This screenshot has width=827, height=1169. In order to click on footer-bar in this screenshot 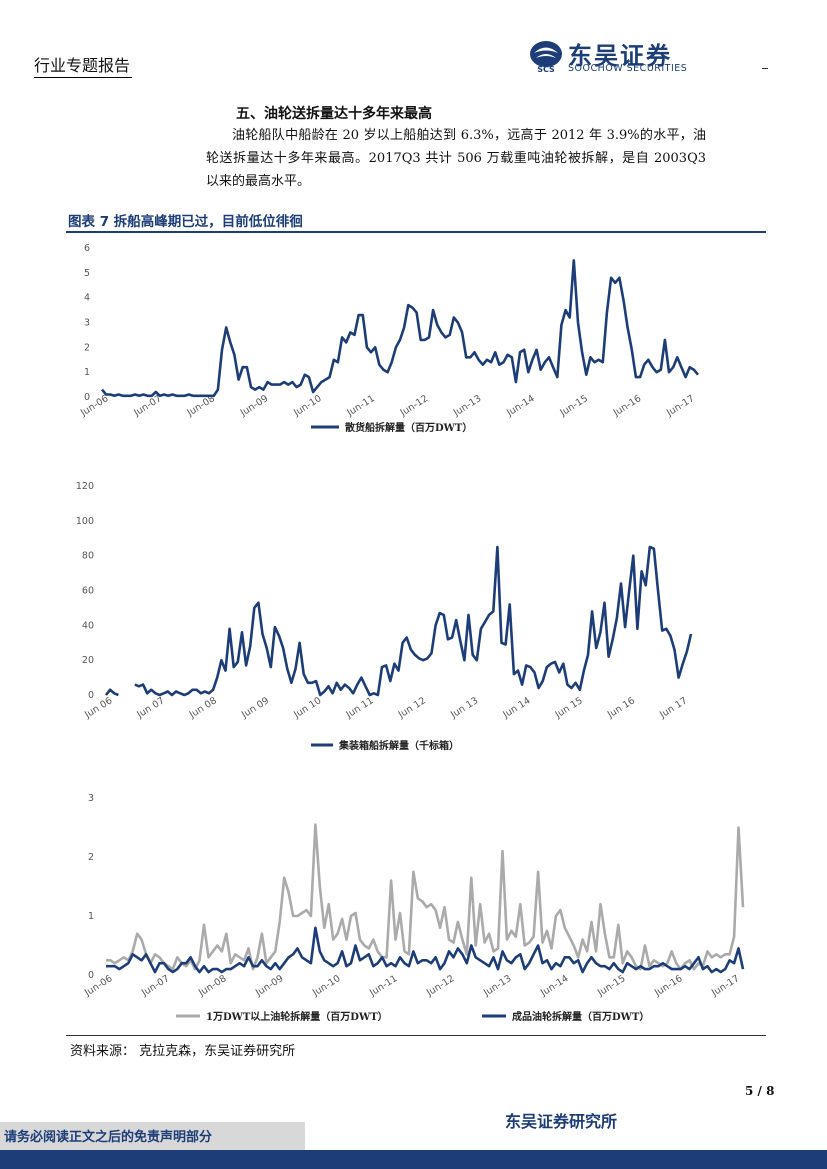, I will do `click(413, 1159)`.